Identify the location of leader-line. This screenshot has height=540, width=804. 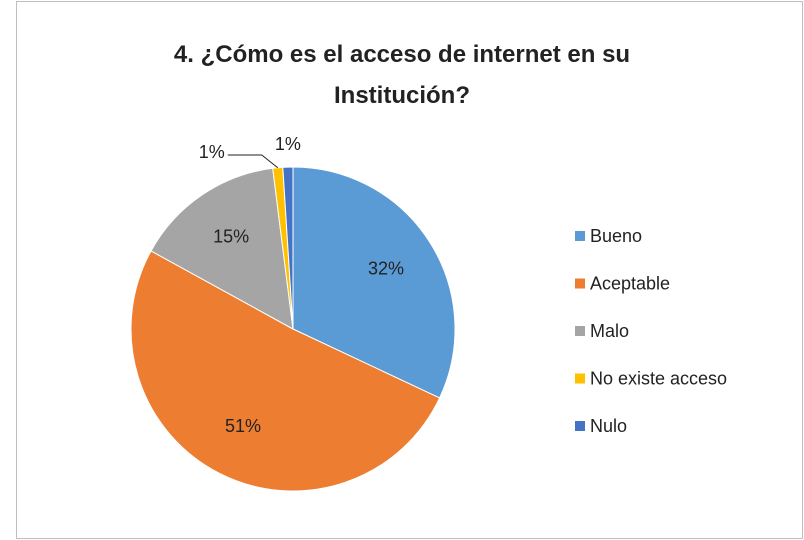
(253, 161).